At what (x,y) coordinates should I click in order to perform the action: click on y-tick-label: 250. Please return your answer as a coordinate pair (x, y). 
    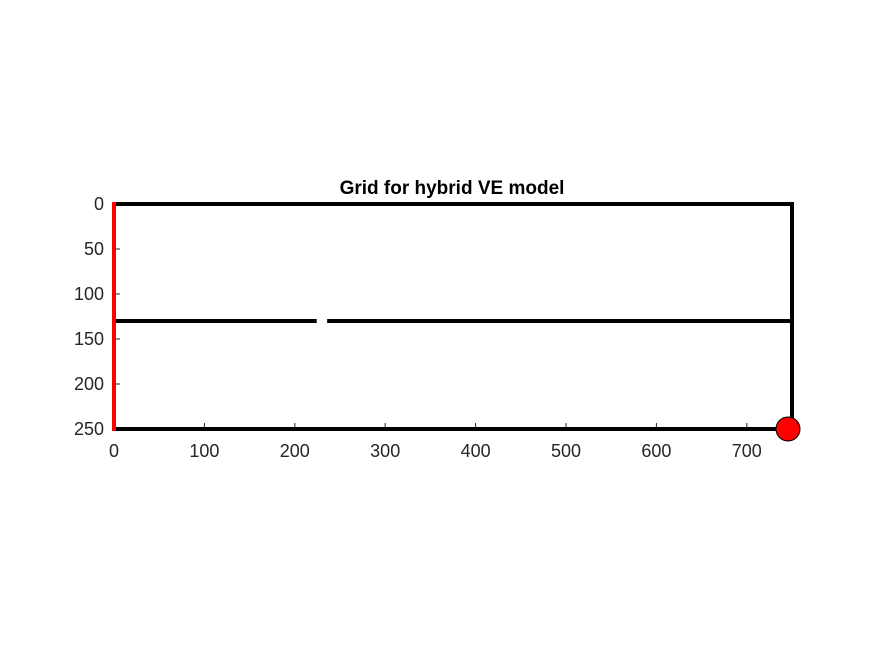
    Looking at the image, I should click on (89, 429).